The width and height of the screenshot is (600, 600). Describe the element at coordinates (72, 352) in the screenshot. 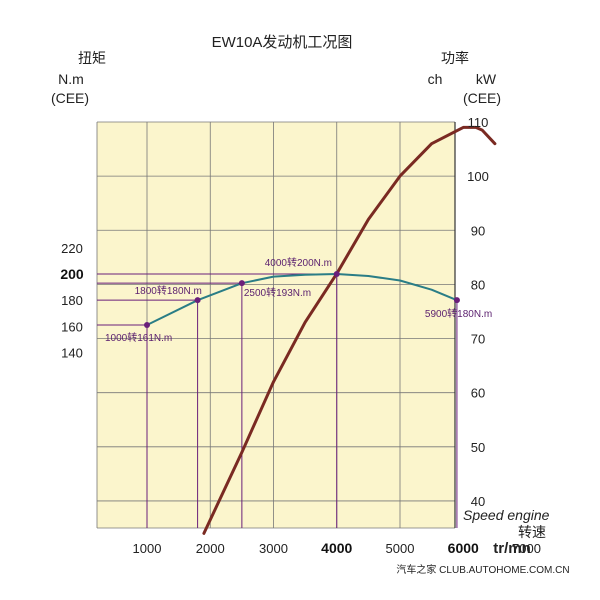

I see `left-tick-label: 140` at that location.